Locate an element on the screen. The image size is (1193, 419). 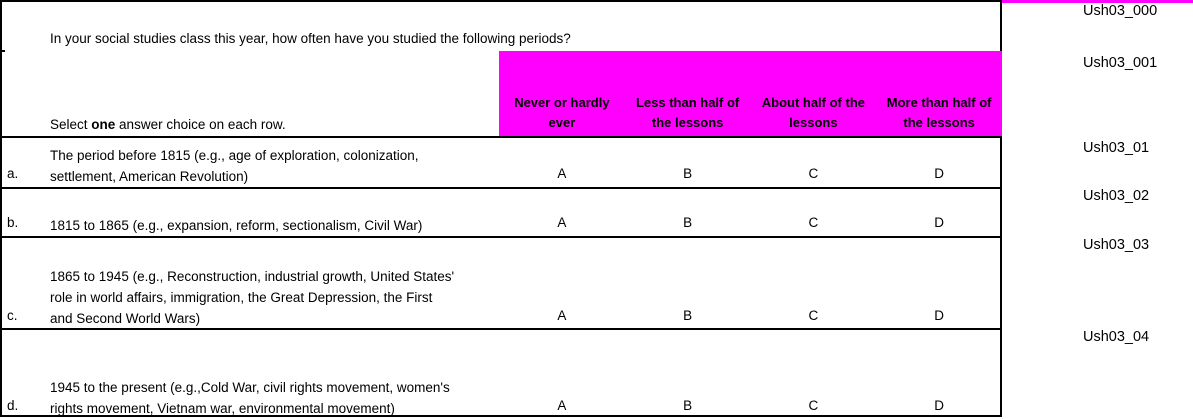
row-separator-c is located at coordinates (501, 329).